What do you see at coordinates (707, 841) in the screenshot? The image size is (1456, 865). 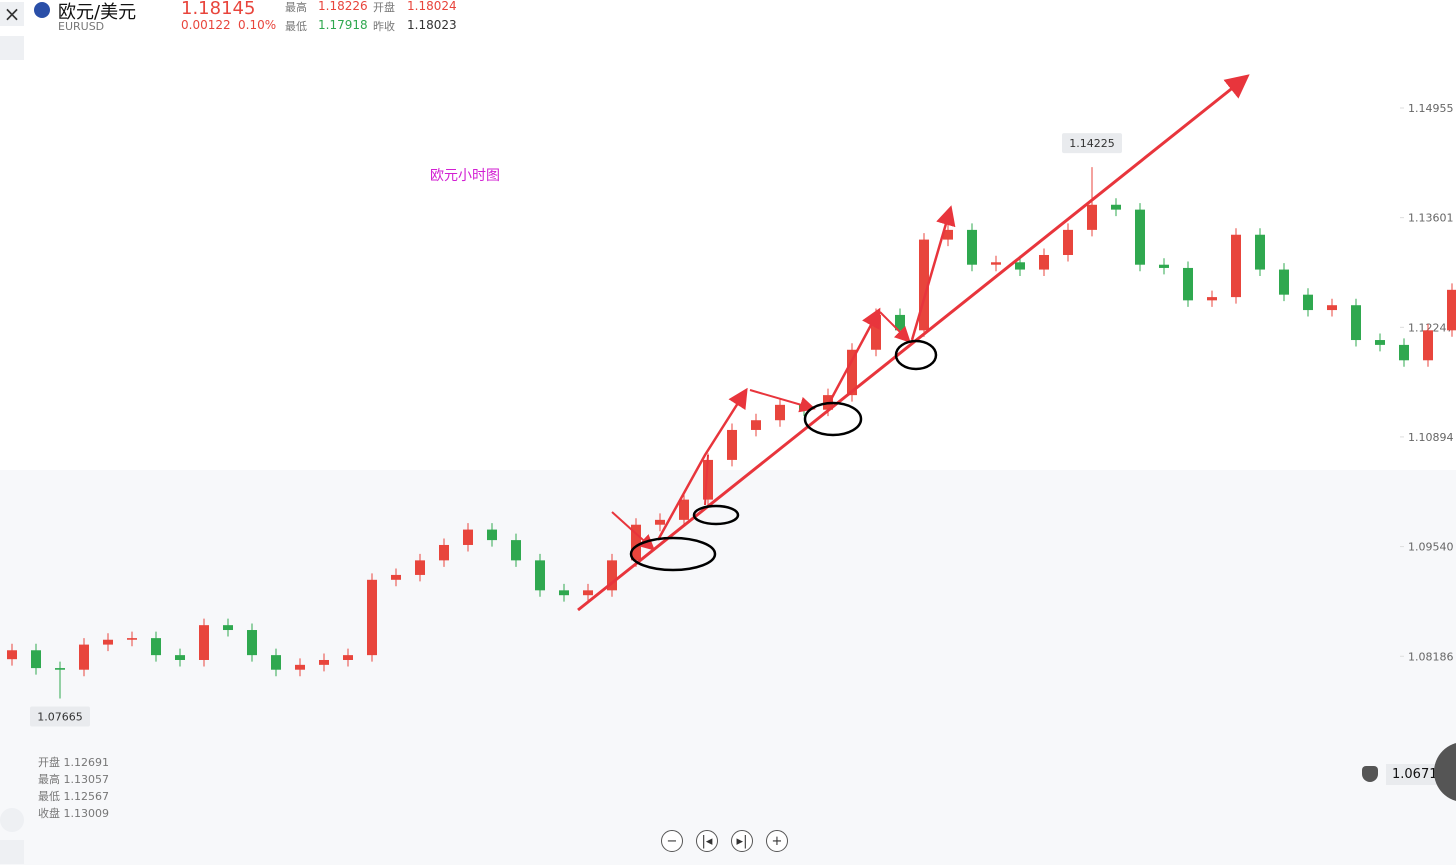 I see `scroll-start-button: |◂` at bounding box center [707, 841].